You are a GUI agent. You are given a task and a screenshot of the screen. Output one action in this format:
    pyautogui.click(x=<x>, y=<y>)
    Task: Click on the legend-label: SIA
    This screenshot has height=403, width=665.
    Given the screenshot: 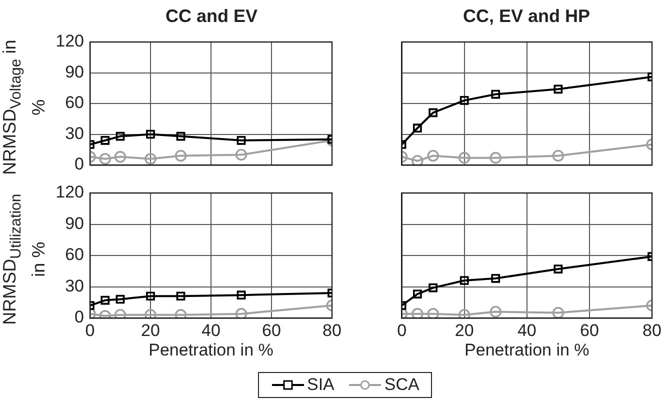 What is the action you would take?
    pyautogui.click(x=320, y=385)
    